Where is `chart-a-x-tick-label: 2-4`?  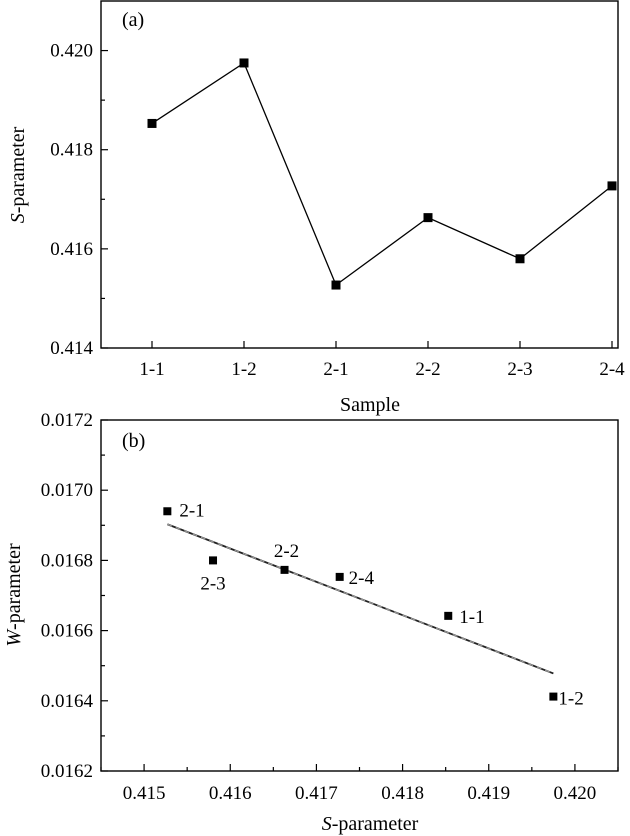
chart-a-x-tick-label: 2-4 is located at coordinates (612, 369).